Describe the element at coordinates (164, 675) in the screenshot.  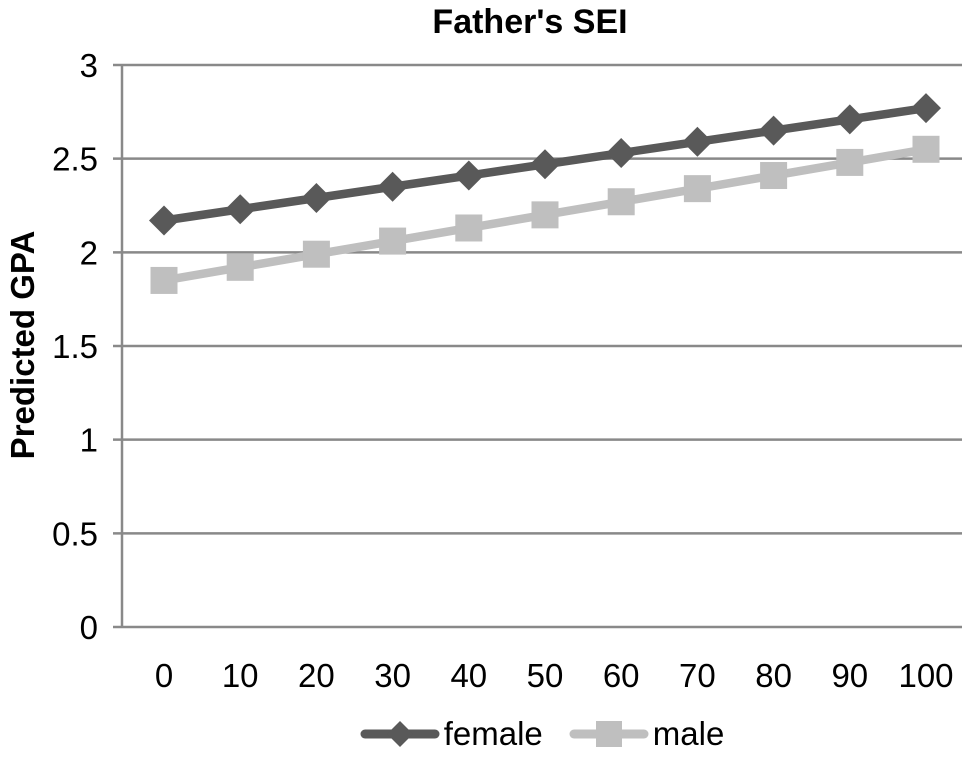
I see `x-tick-label: 0` at that location.